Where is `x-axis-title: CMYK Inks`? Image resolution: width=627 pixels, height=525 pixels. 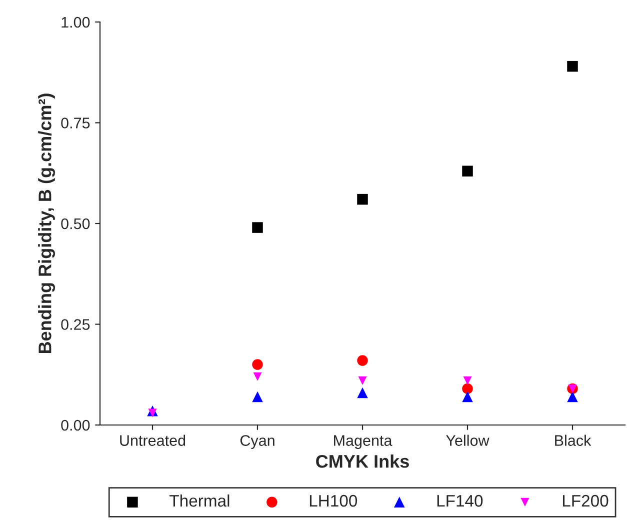 x-axis-title: CMYK Inks is located at coordinates (362, 461).